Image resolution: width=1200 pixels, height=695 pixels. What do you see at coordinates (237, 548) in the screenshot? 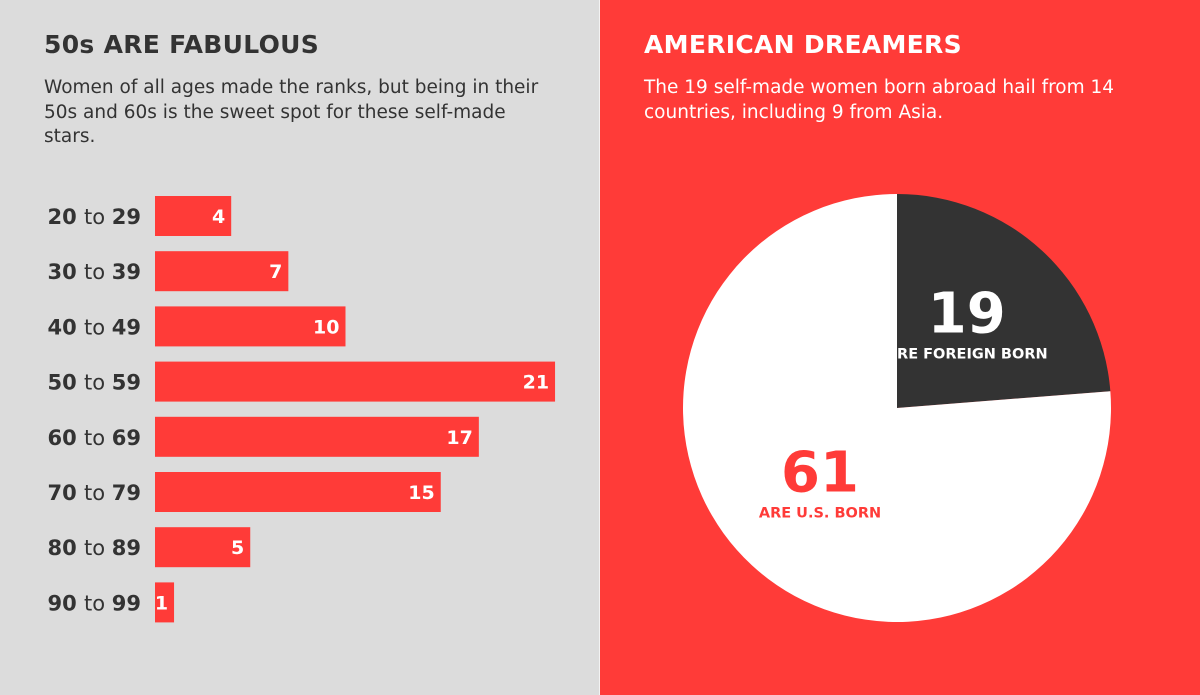
I see `bar-value-label: 5` at bounding box center [237, 548].